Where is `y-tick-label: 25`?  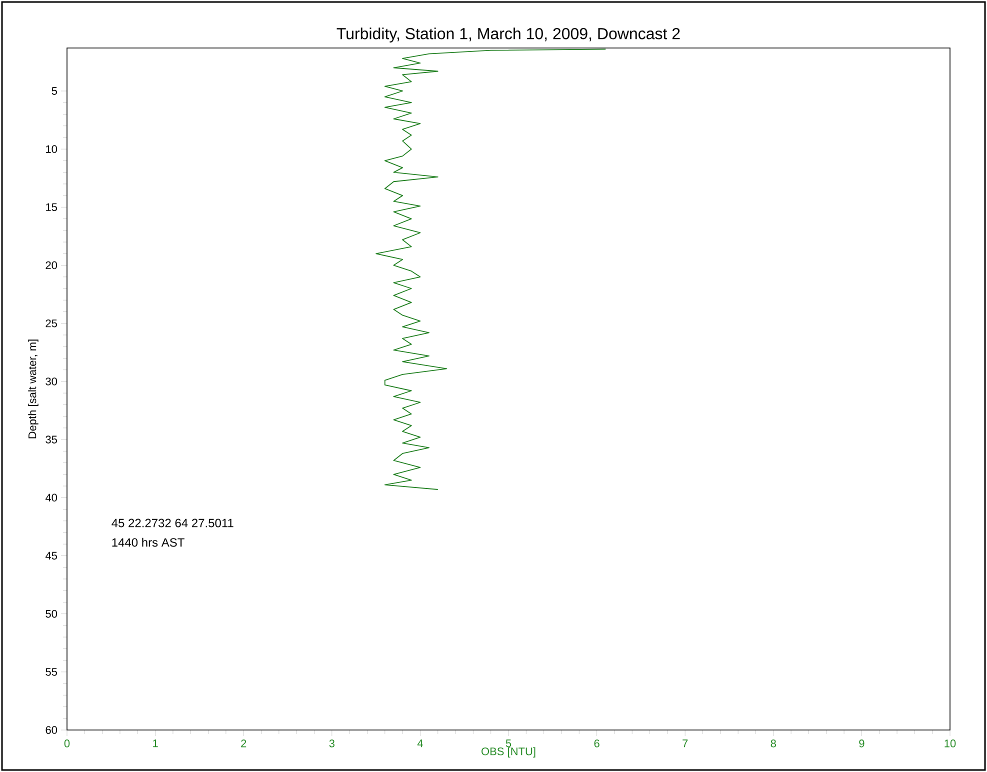 y-tick-label: 25 is located at coordinates (51, 323).